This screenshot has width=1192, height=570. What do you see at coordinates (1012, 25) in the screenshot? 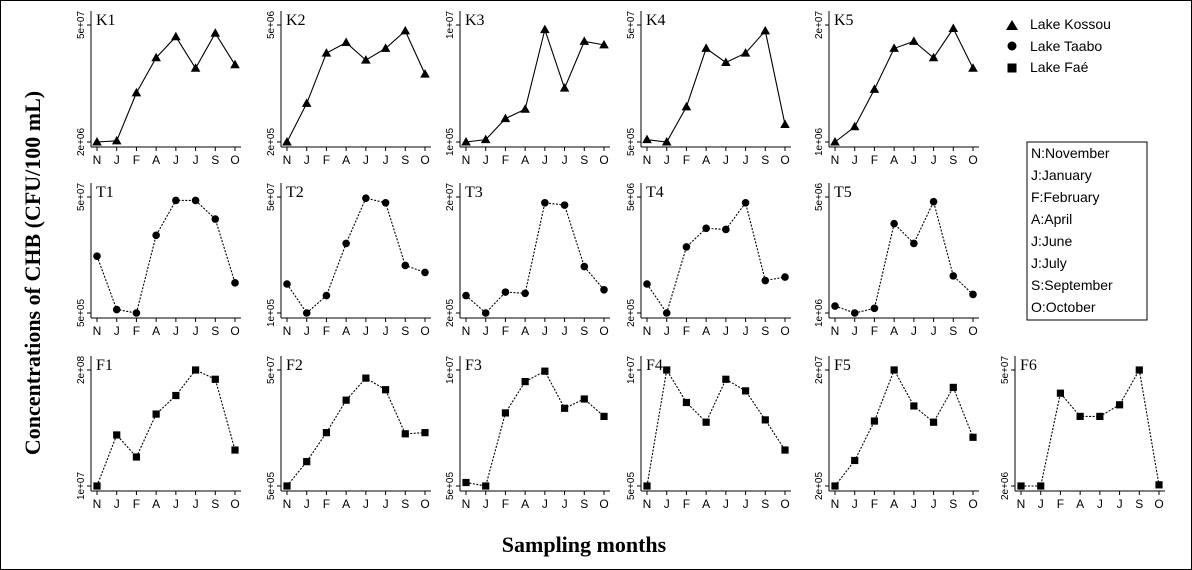
I see `triangle-marker-icon` at bounding box center [1012, 25].